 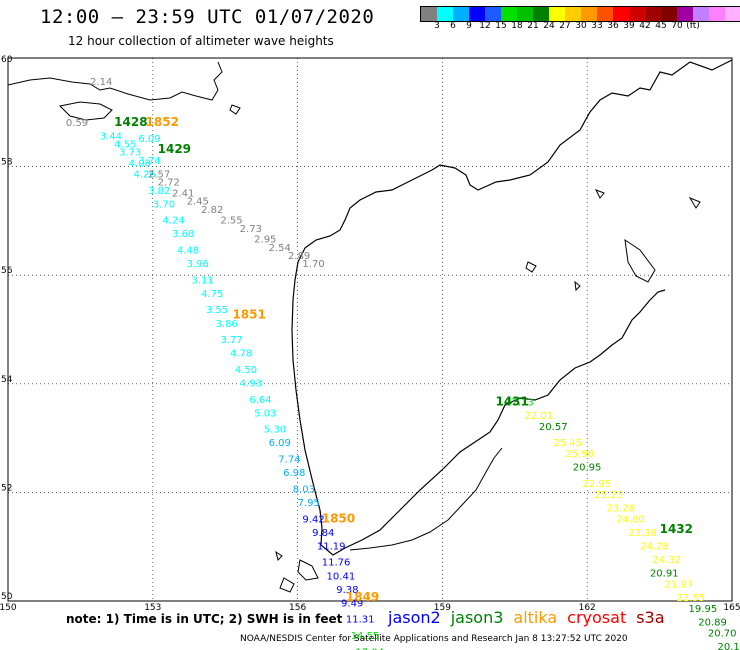 What do you see at coordinates (130, 122) in the screenshot?
I see `pass-time-label: 1428` at bounding box center [130, 122].